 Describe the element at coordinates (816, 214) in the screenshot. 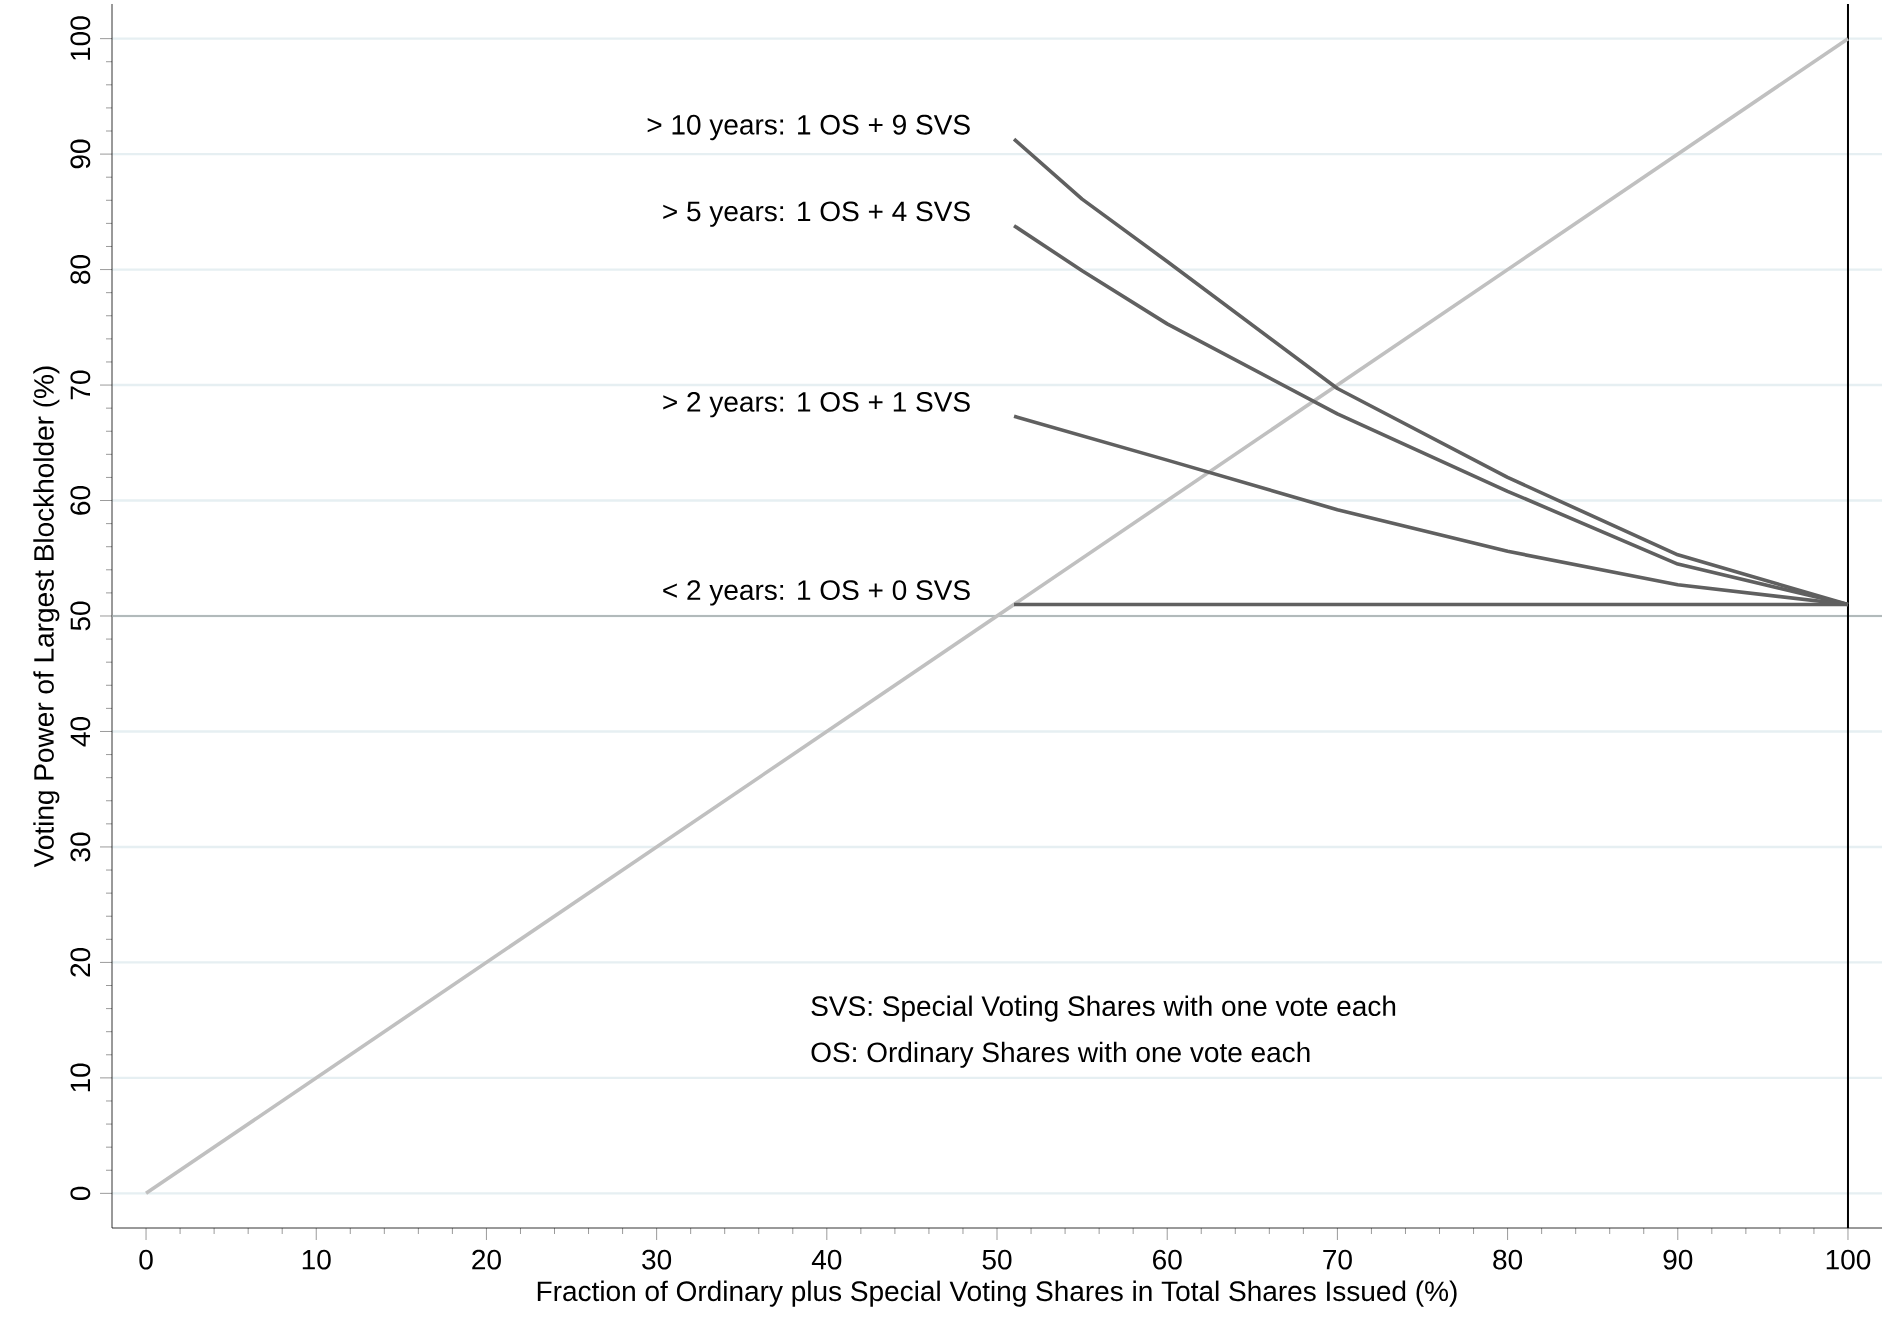

I see `series-label: > 5 years: 1 OS + 4 SVS` at that location.